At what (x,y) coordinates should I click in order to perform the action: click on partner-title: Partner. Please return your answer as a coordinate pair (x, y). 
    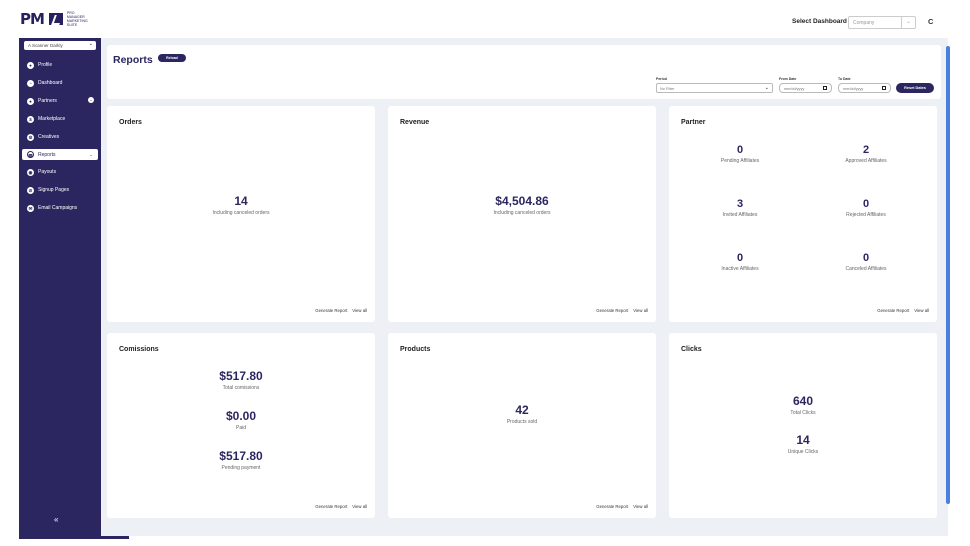
    Looking at the image, I should click on (693, 122).